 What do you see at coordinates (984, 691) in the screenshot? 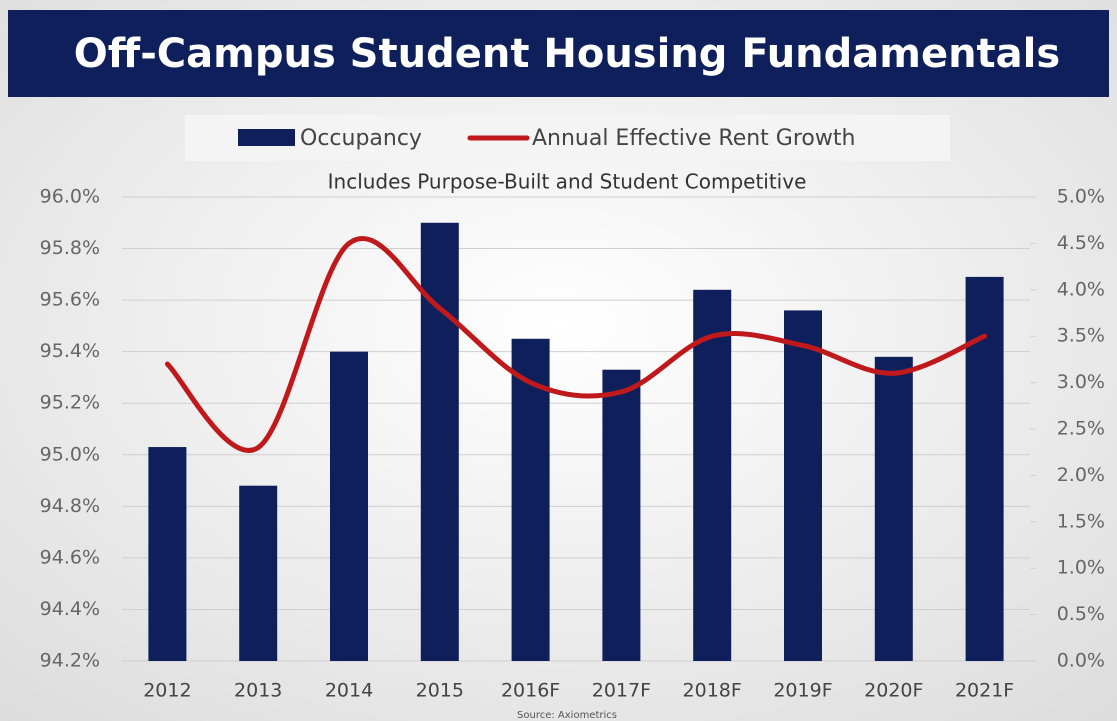
I see `x-tick-label: 2021F` at bounding box center [984, 691].